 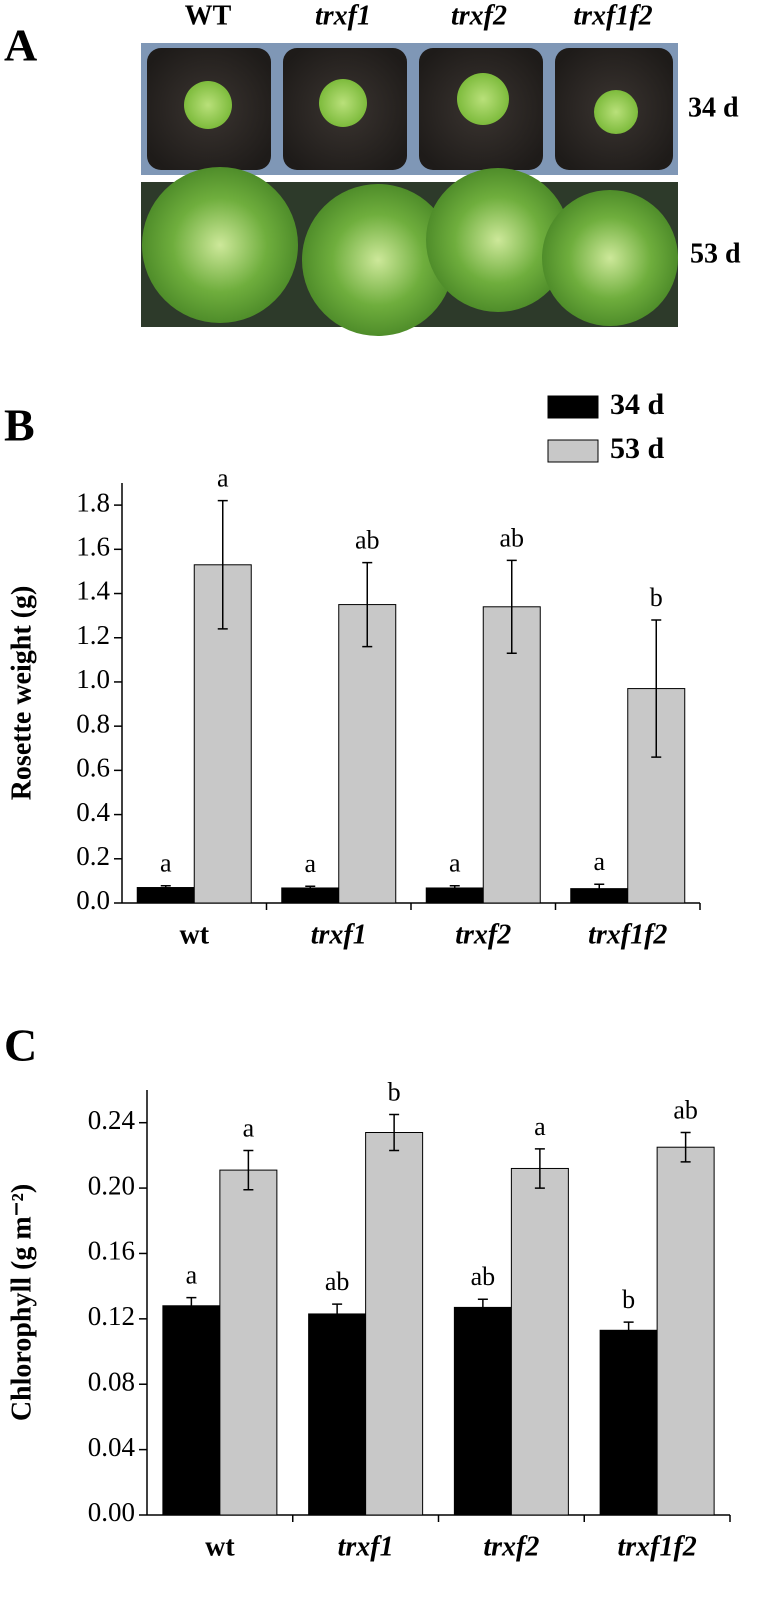 I want to click on genotype-label: trxf1f2, so click(x=612, y=15).